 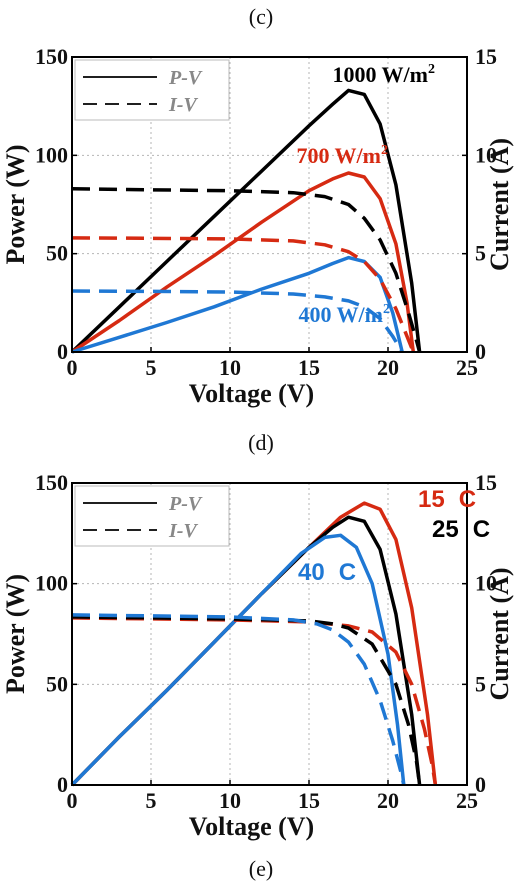 What do you see at coordinates (57, 683) in the screenshot?
I see `ytick-label-e-1: 50` at bounding box center [57, 683].